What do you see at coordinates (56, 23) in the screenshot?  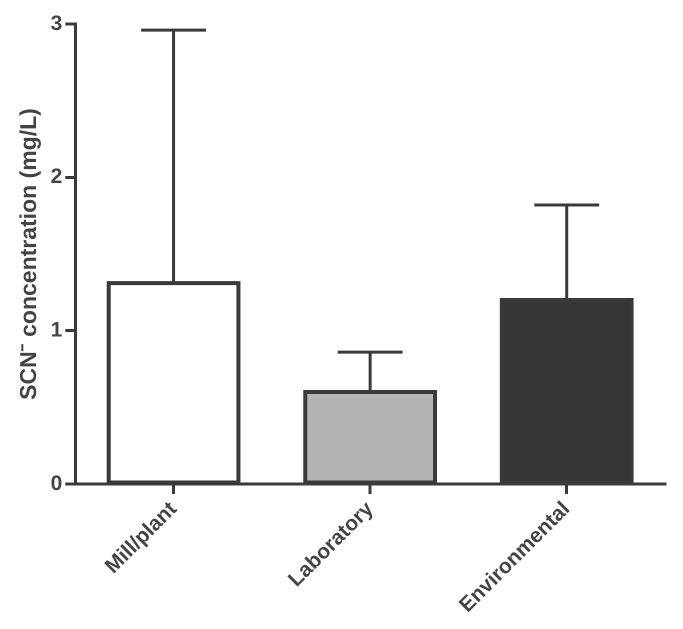 I see `y-tick-label: 3` at bounding box center [56, 23].